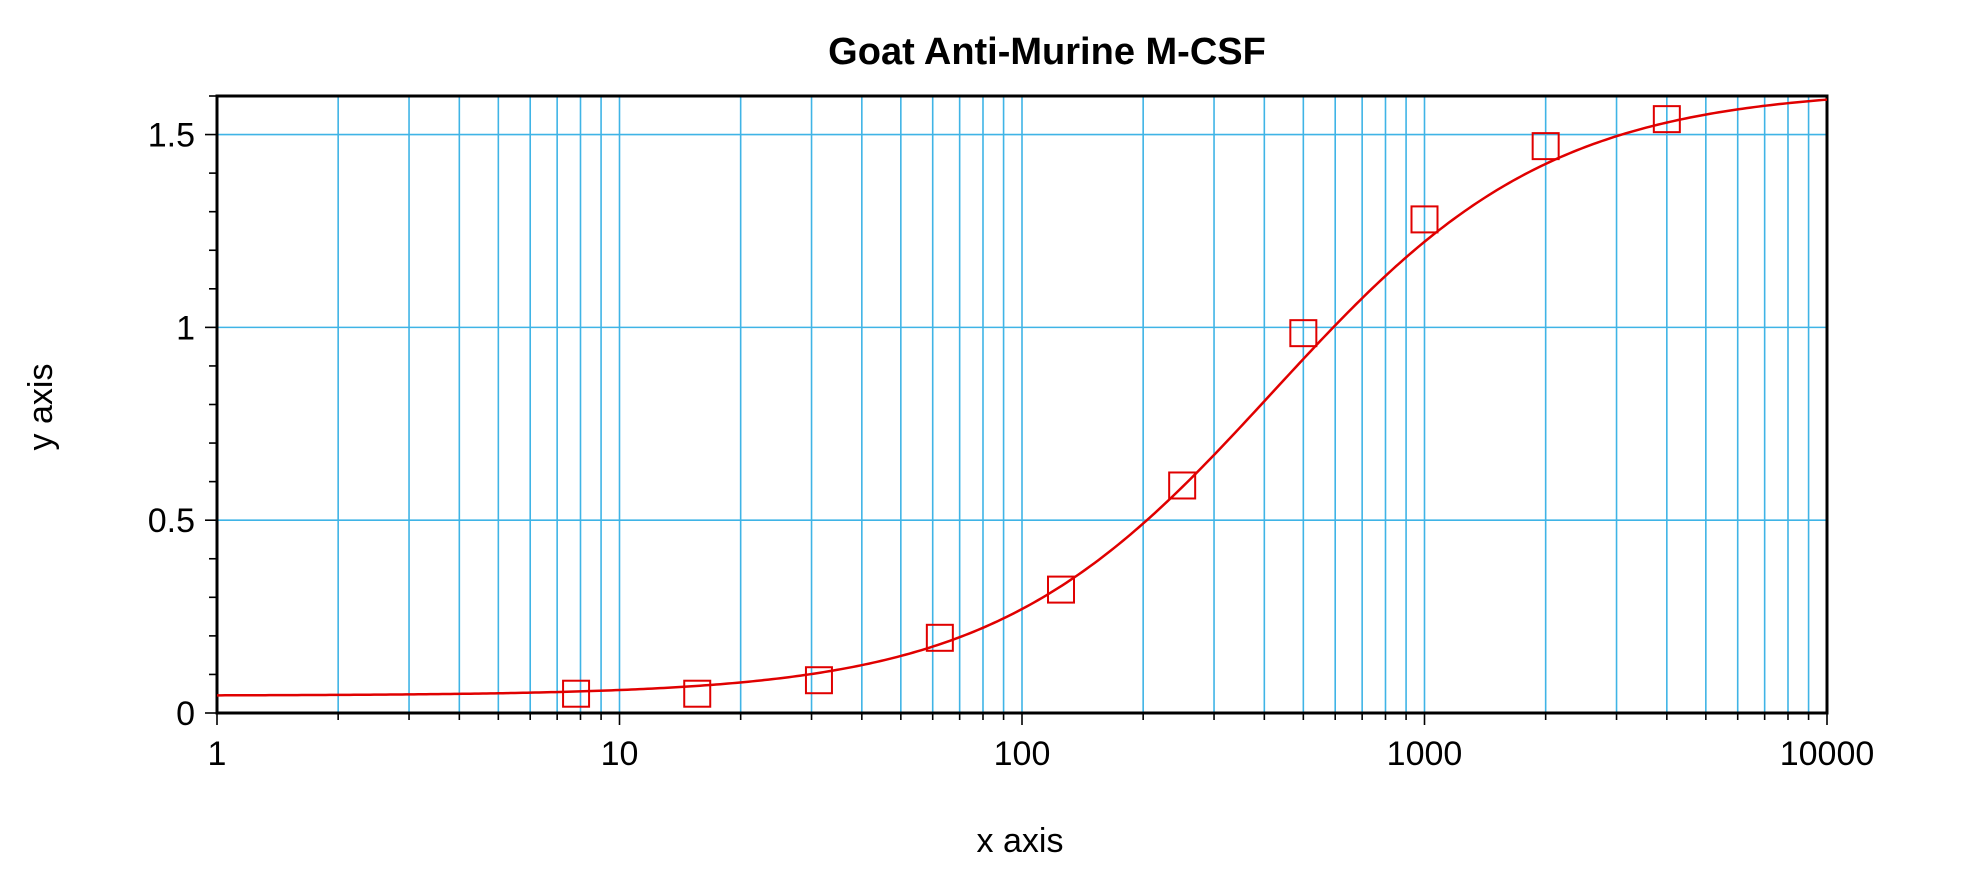  What do you see at coordinates (1022, 754) in the screenshot?
I see `x-tick-label: 100` at bounding box center [1022, 754].